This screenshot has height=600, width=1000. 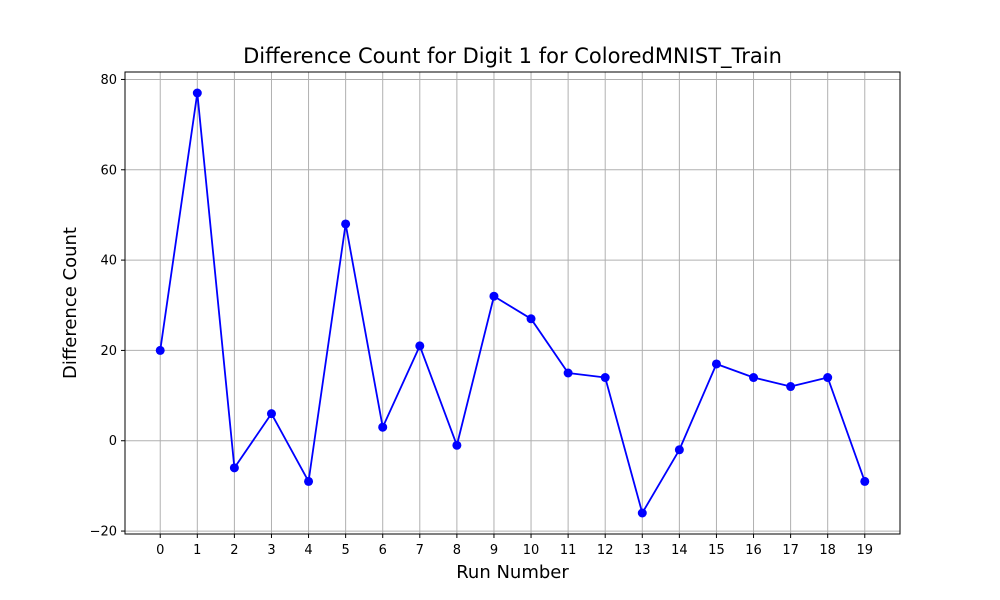 What do you see at coordinates (108, 170) in the screenshot?
I see `y-tick-label: 60` at bounding box center [108, 170].